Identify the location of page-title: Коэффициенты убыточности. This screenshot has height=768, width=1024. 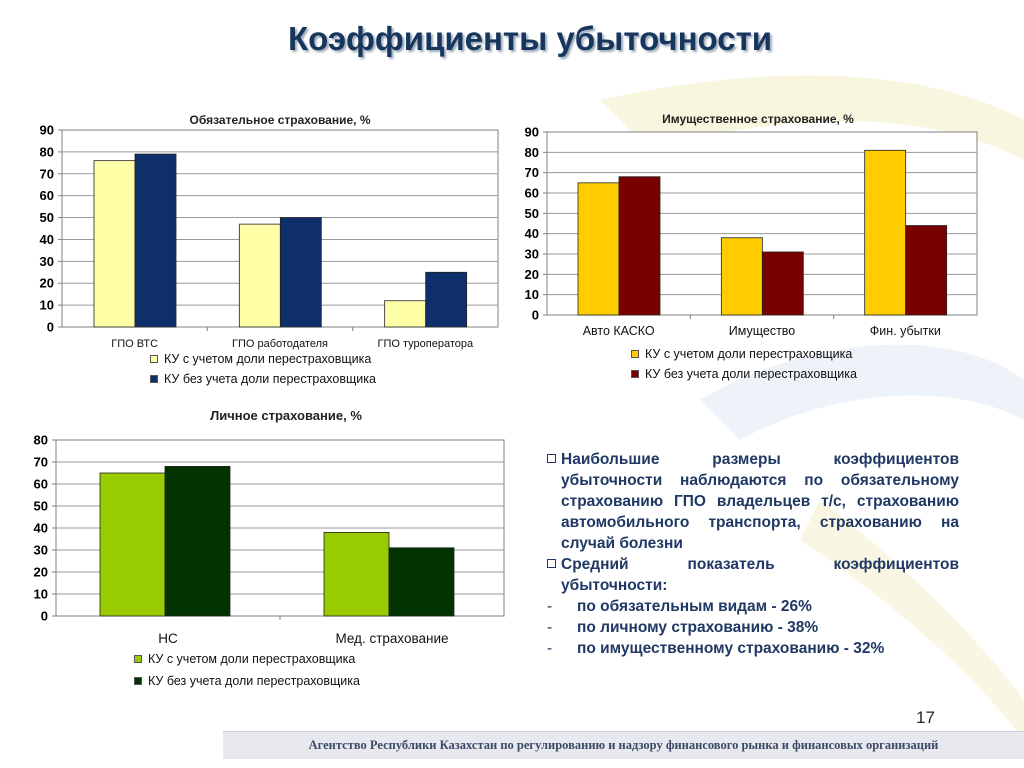
(530, 38).